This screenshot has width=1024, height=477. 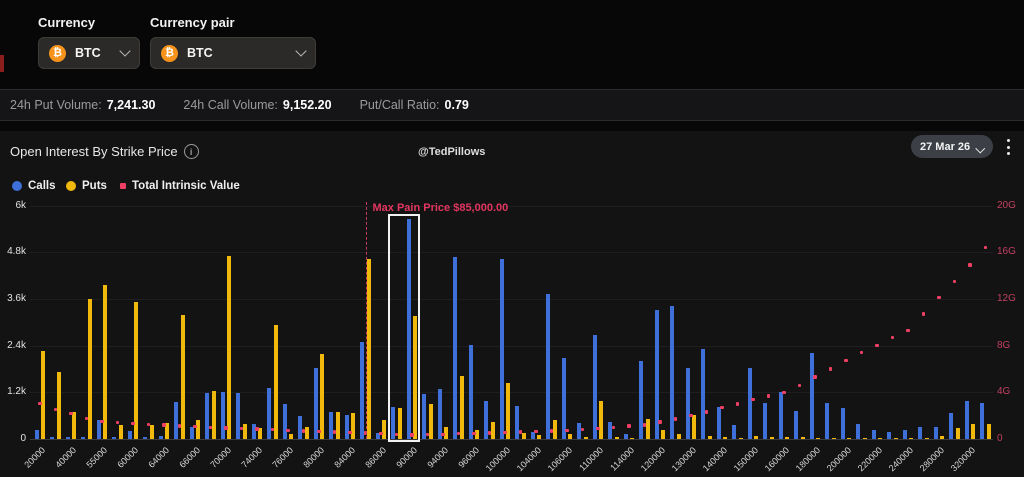 I want to click on legend-calls-label: Calls, so click(x=42, y=186).